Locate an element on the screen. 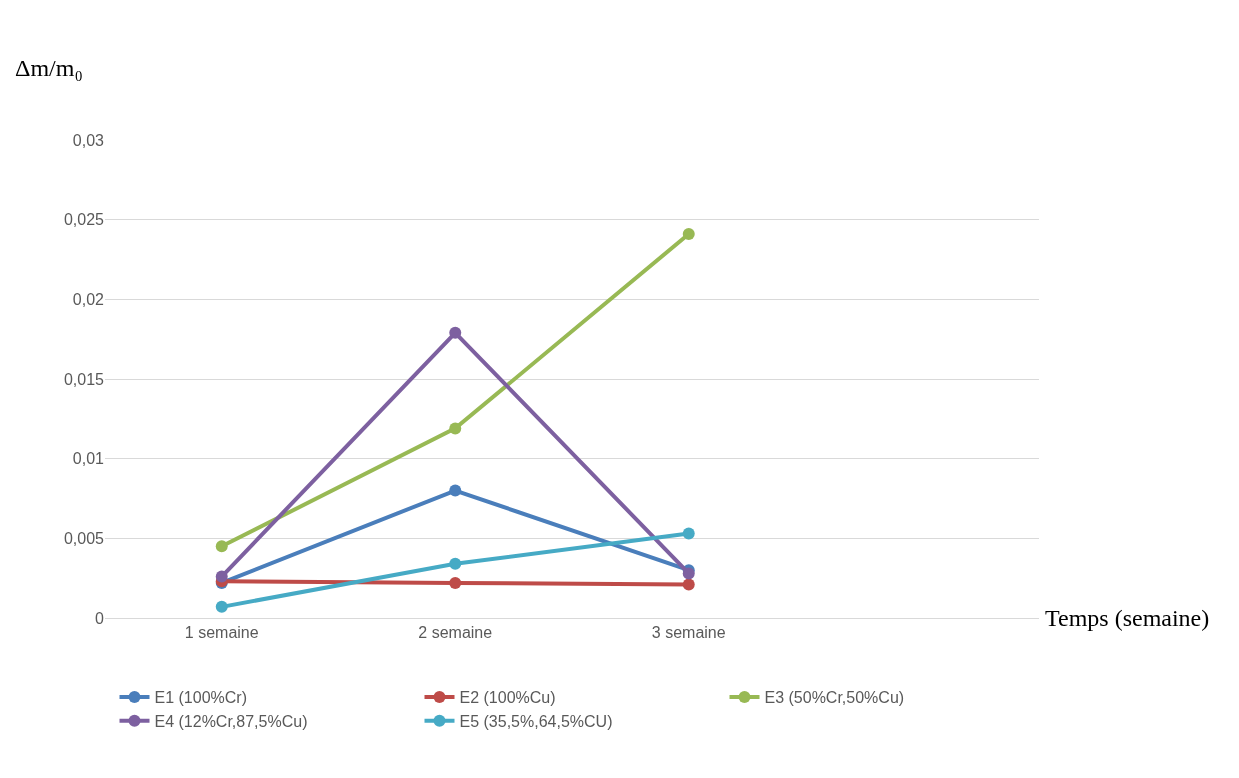 The height and width of the screenshot is (778, 1239). y-tick-label: 0,025 is located at coordinates (84, 220).